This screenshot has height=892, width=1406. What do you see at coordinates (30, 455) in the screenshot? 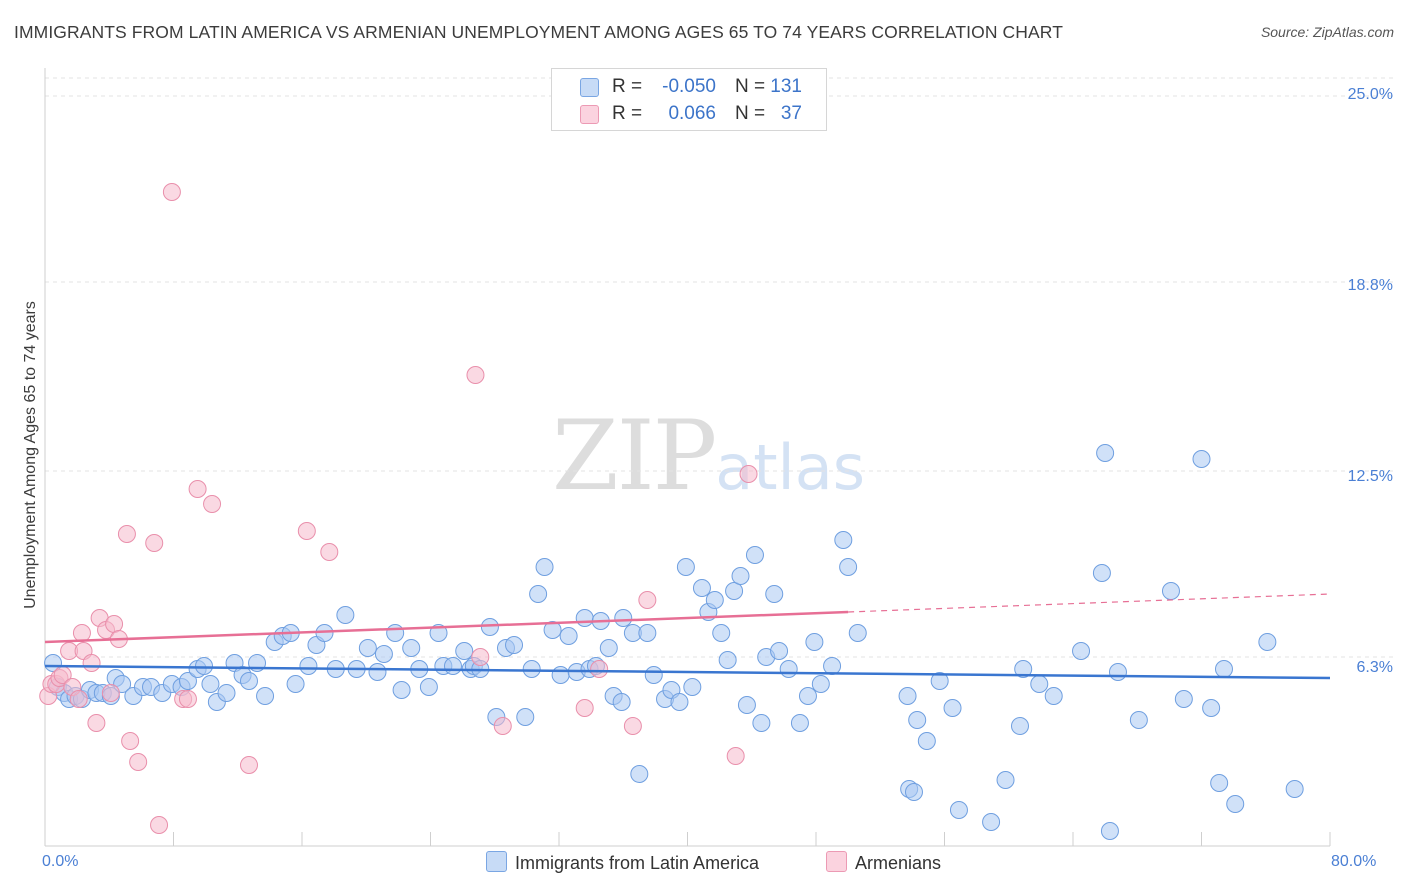
I see `y-axis-label: Unemployment Among Ages 65 to 74 years` at bounding box center [30, 455].